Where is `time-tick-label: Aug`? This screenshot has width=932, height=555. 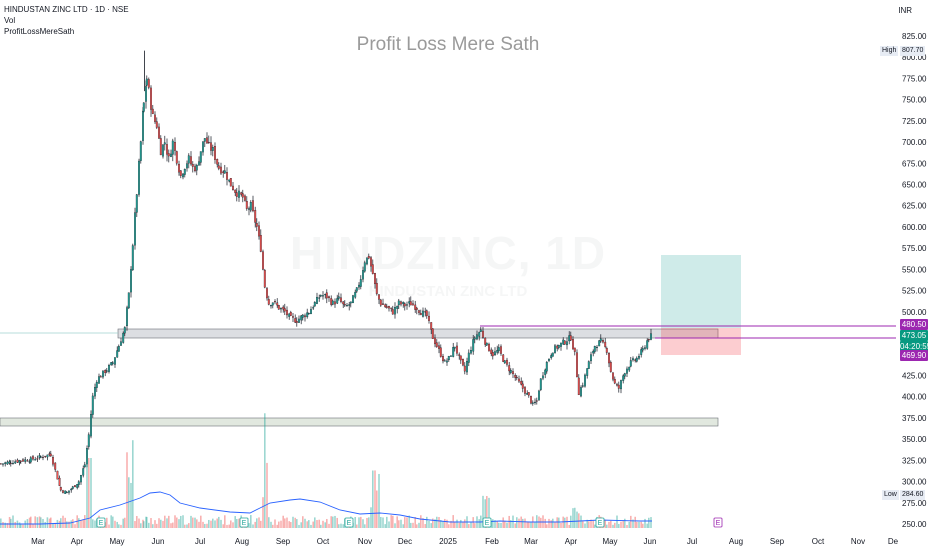
time-tick-label: Aug is located at coordinates (242, 541).